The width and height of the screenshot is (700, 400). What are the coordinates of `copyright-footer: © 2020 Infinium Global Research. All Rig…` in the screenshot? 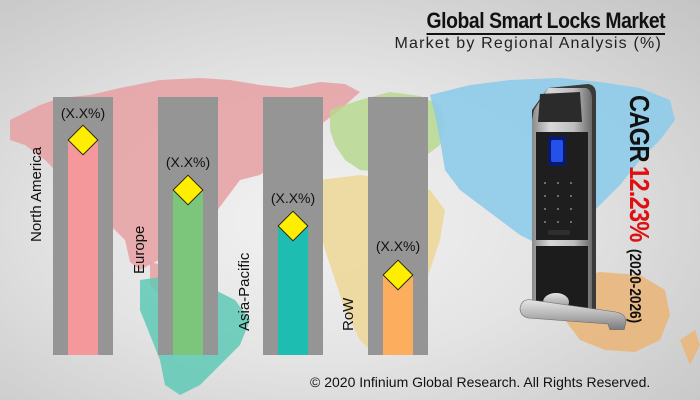 It's located at (480, 382).